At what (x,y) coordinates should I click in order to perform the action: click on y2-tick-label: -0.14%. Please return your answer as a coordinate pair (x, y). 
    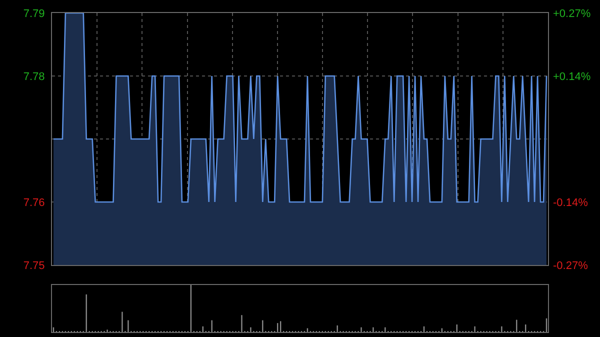
    Looking at the image, I should click on (570, 202).